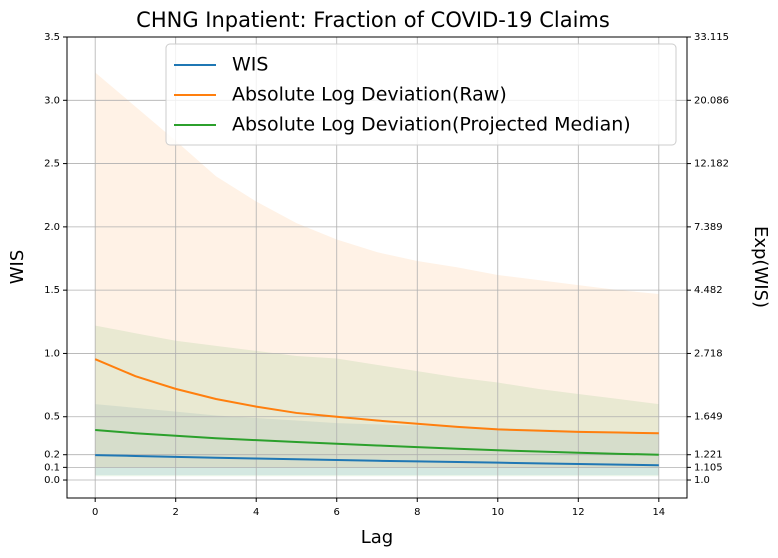 This screenshot has height=558, width=778. I want to click on y-tick-label: 3.5, so click(52, 37).